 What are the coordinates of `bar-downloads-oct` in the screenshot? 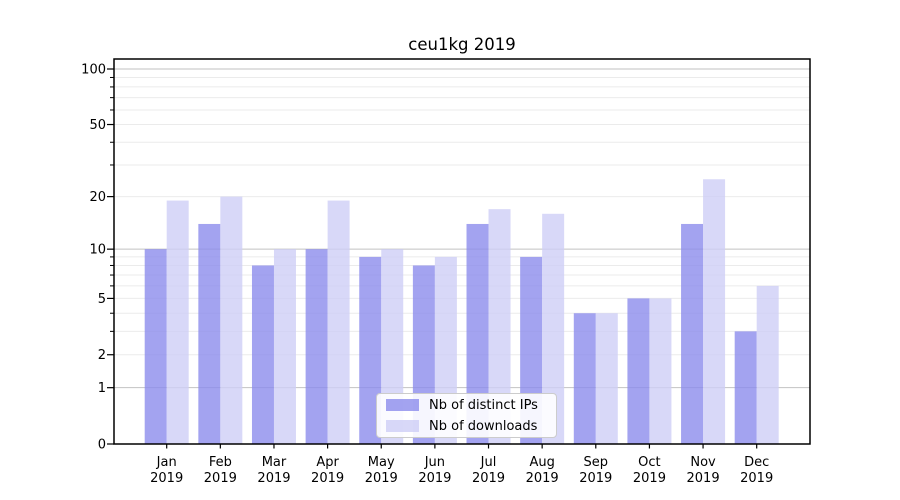 It's located at (660, 371).